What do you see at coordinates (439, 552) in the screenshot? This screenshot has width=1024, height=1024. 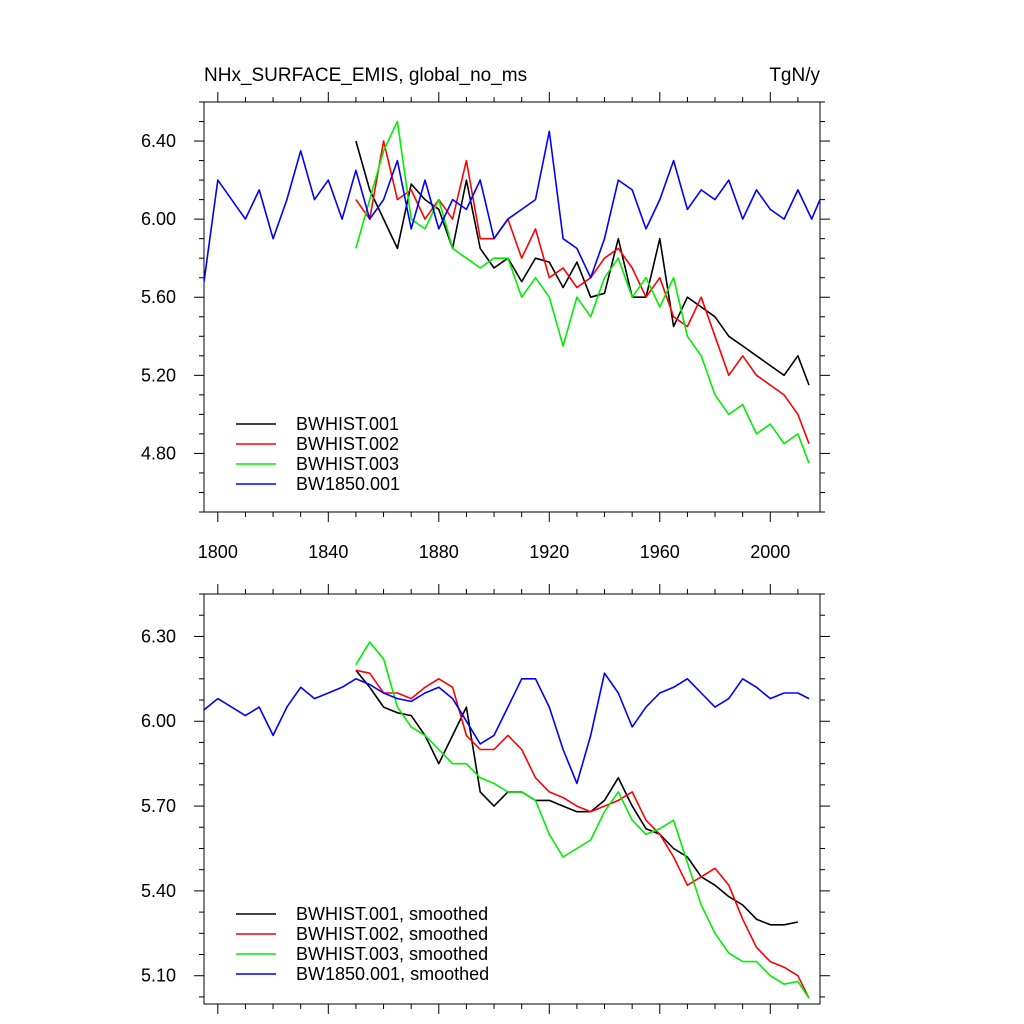 I see `top-x-tick-label: 1880` at bounding box center [439, 552].